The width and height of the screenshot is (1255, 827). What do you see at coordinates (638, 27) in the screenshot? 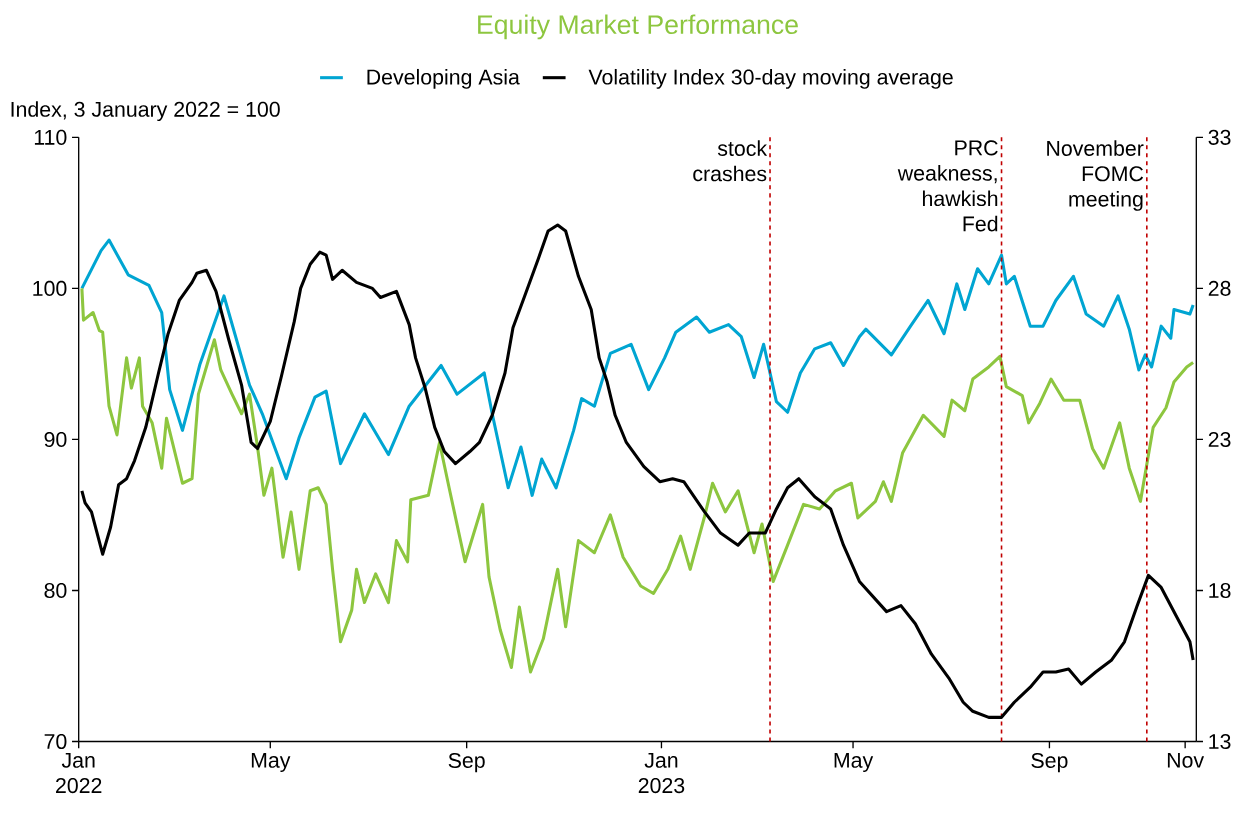
I see `chart-title: Equity Market Performance` at bounding box center [638, 27].